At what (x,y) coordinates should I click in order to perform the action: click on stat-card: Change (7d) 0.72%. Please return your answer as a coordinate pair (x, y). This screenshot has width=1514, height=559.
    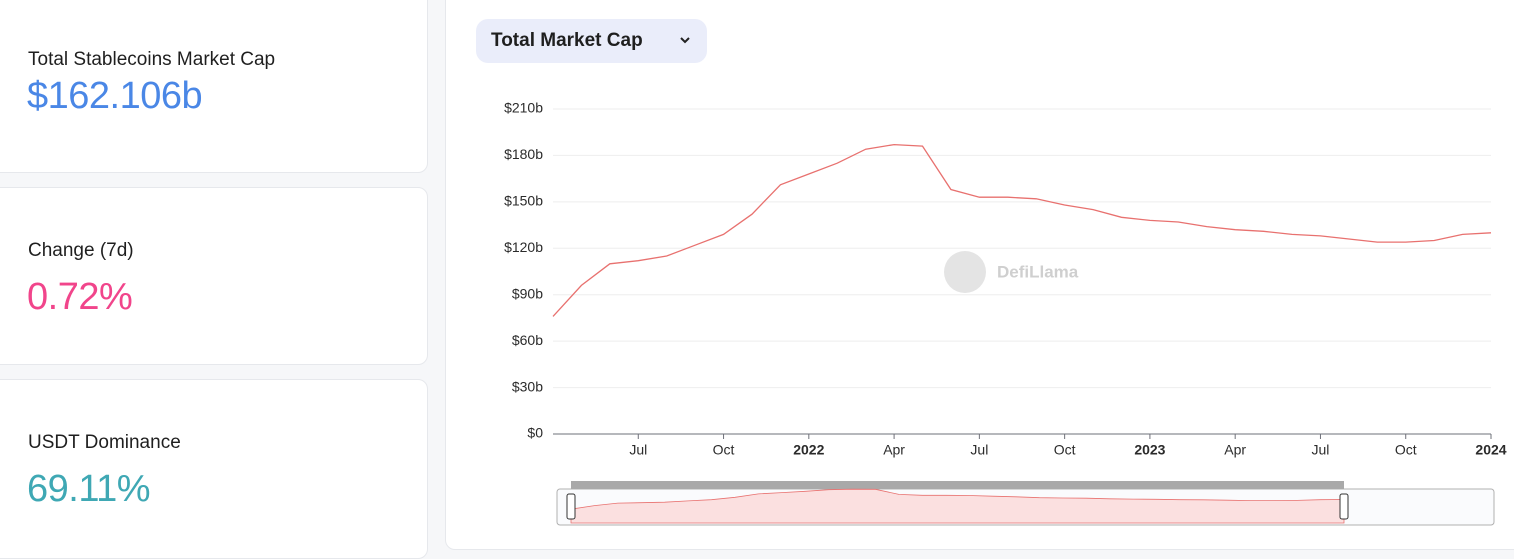
    Looking at the image, I should click on (214, 276).